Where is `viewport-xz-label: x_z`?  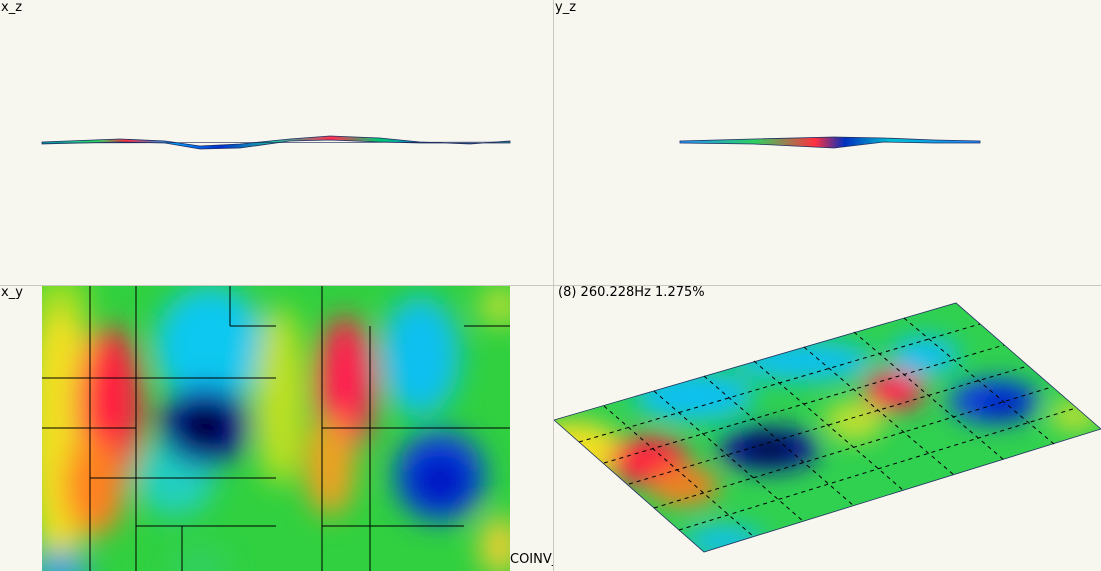 viewport-xz-label: x_z is located at coordinates (12, 7).